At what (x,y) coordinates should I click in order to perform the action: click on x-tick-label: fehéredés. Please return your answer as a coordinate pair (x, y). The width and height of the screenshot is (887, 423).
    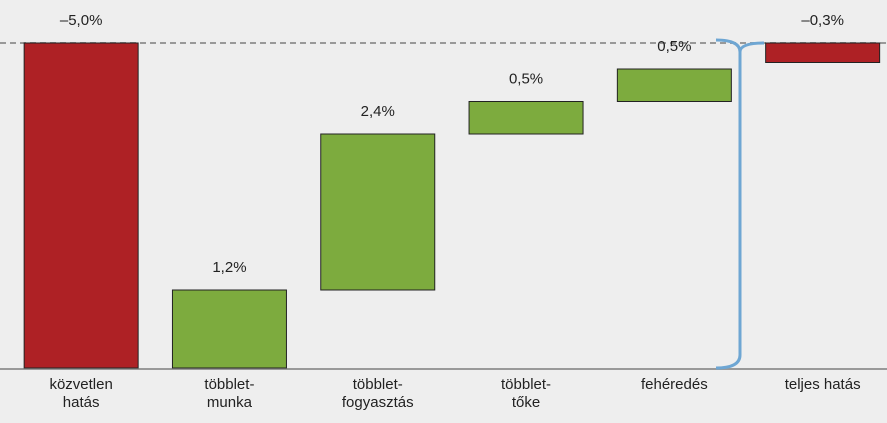
    Looking at the image, I should click on (674, 384).